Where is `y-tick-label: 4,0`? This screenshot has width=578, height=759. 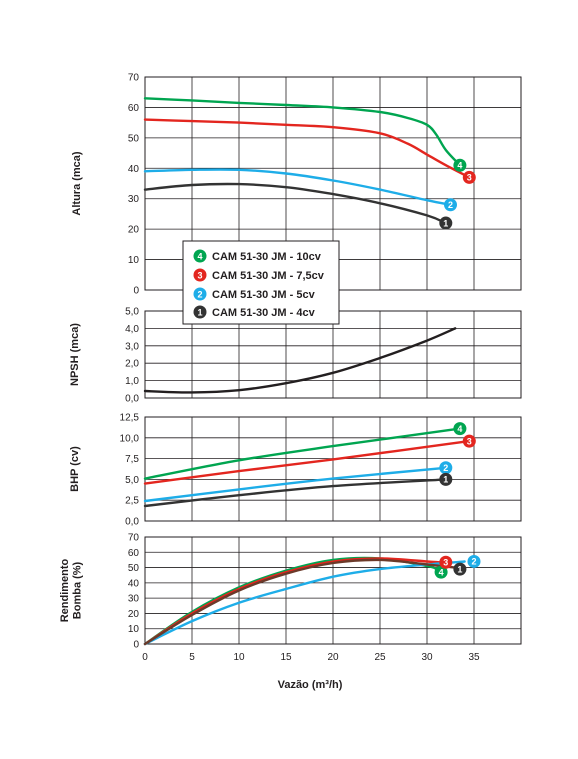 y-tick-label: 4,0 is located at coordinates (132, 329).